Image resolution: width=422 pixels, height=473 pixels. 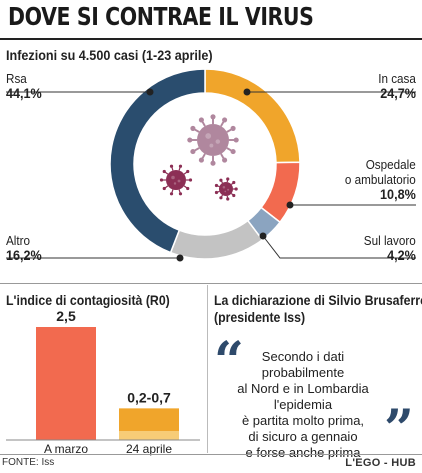 I want to click on title-rule, so click(x=211, y=39).